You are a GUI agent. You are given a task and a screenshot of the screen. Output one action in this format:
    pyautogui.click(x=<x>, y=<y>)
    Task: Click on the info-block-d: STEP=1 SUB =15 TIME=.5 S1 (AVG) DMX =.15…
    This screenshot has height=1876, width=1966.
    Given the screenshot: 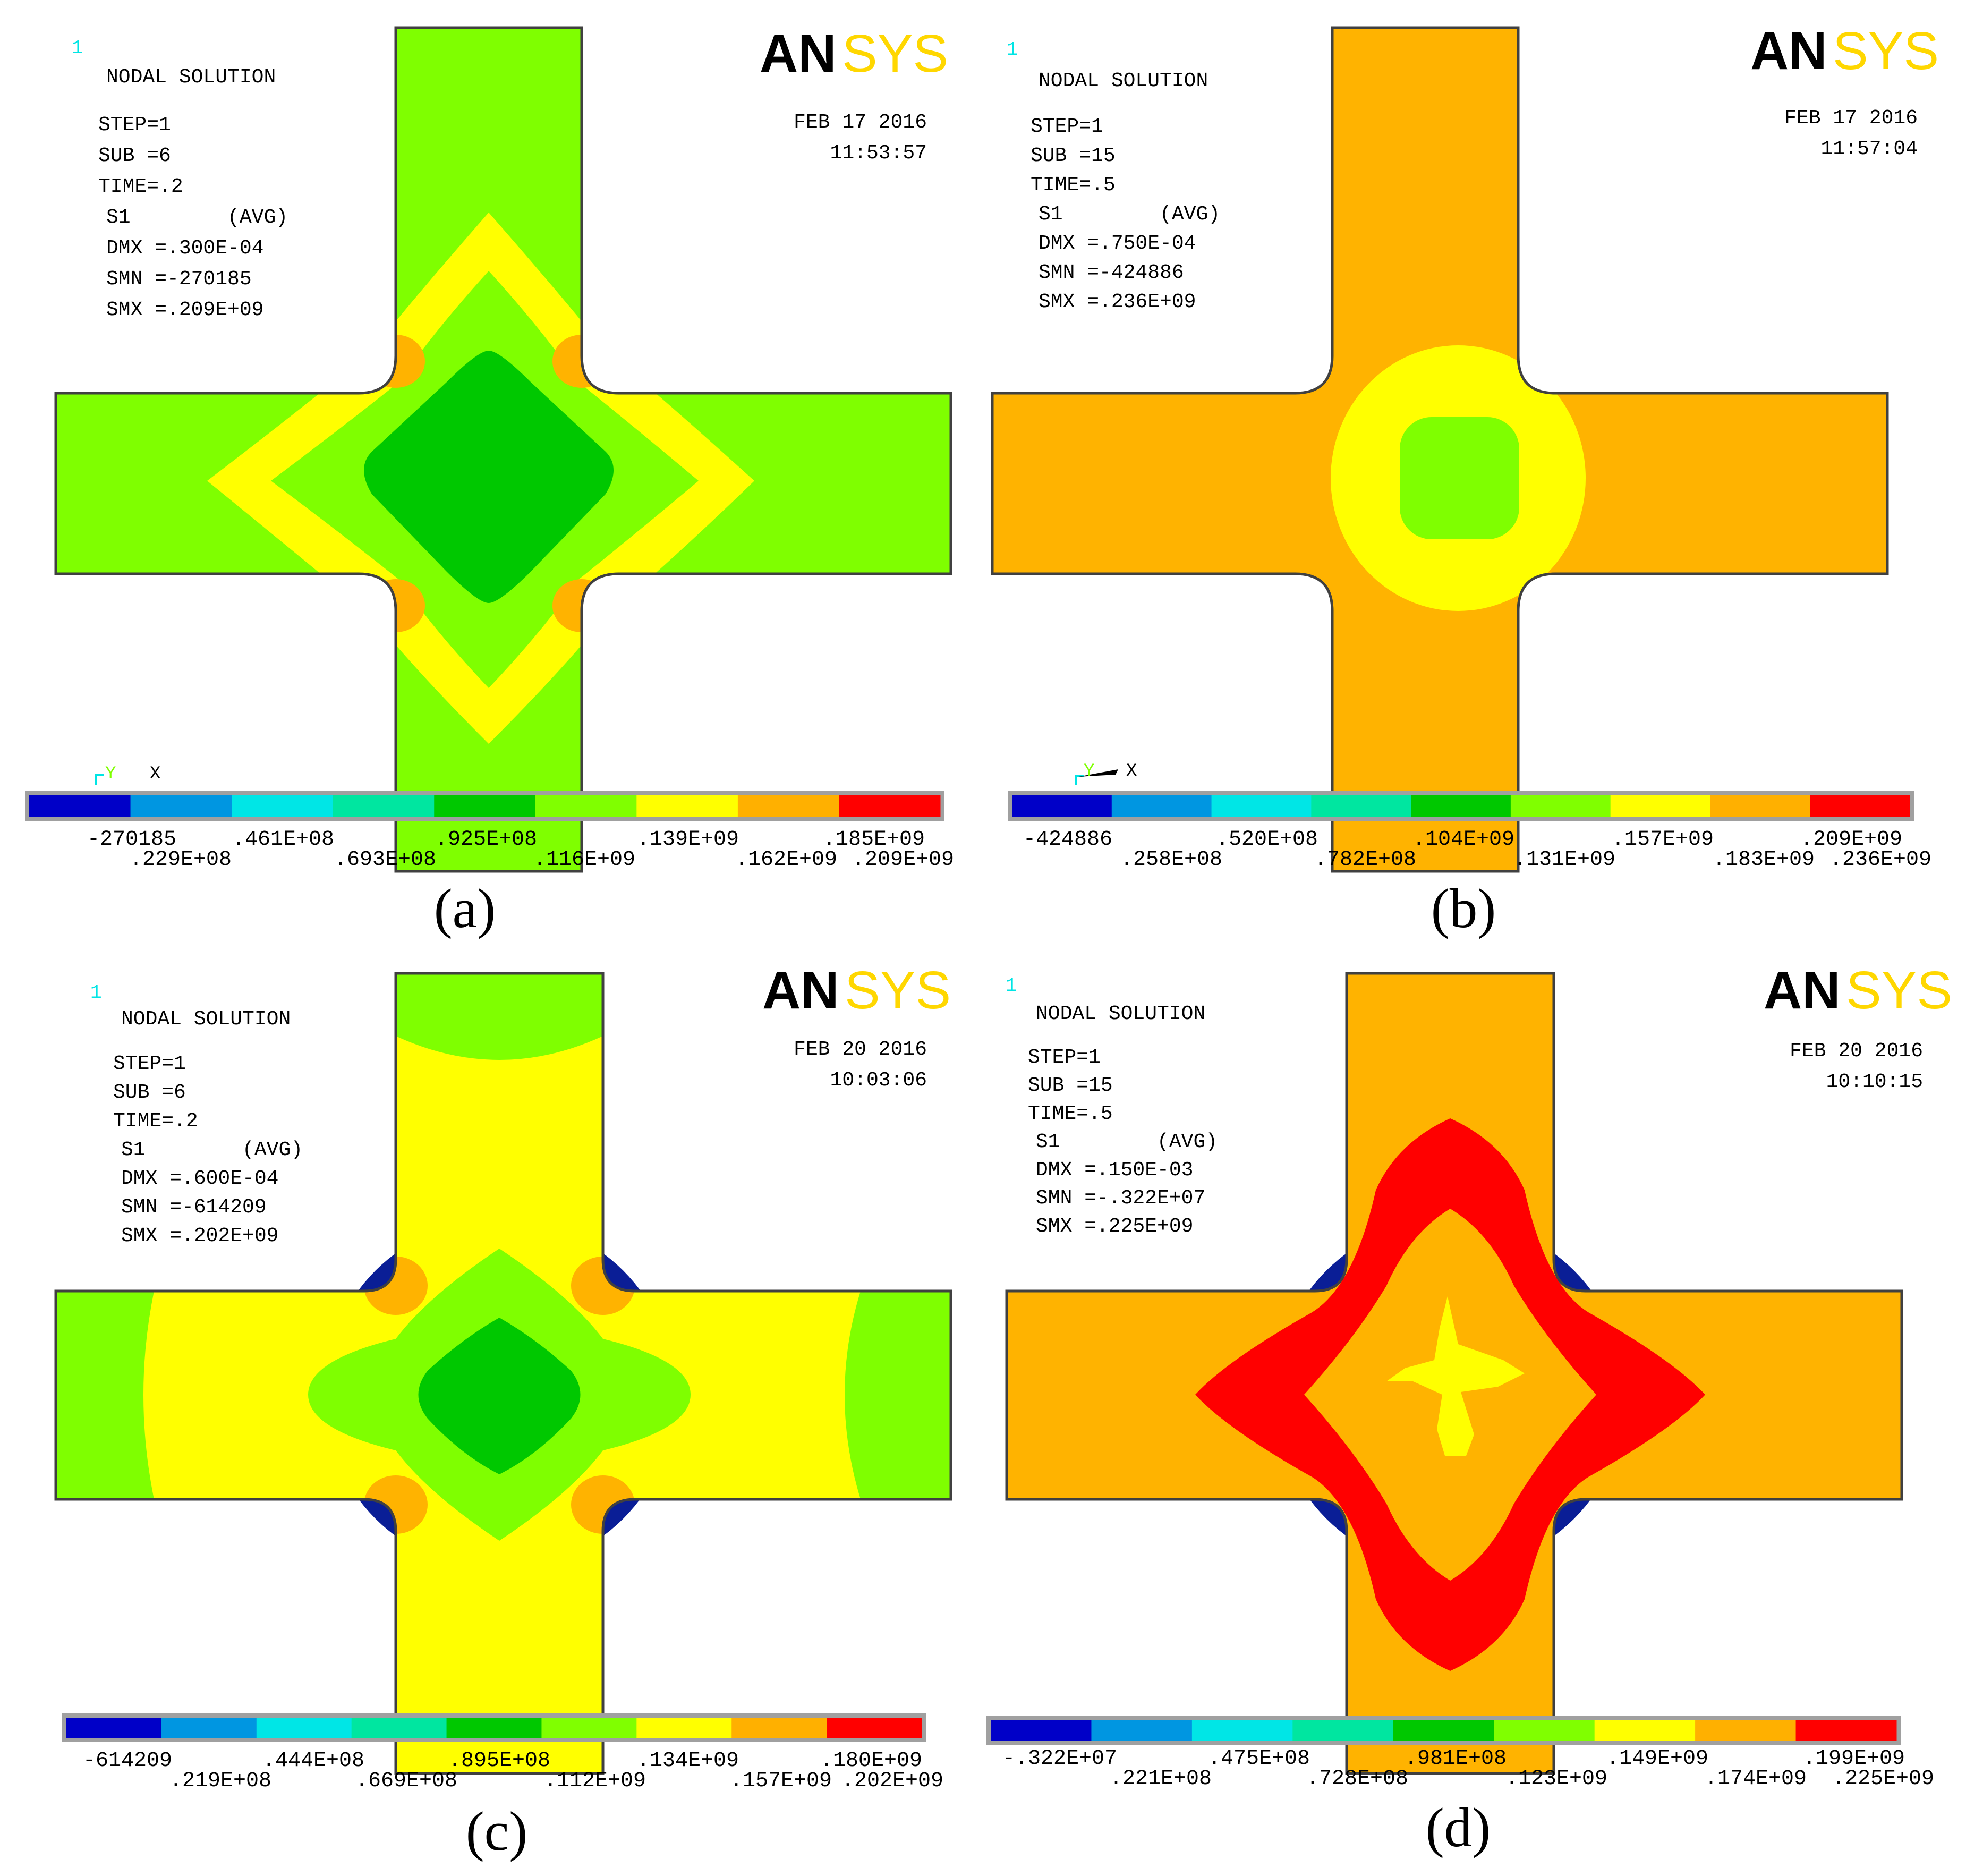 What is the action you would take?
    pyautogui.click(x=1123, y=1142)
    